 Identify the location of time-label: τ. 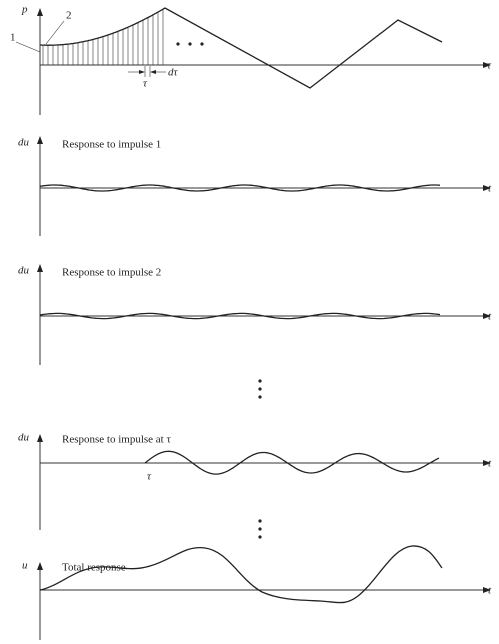
(489, 66).